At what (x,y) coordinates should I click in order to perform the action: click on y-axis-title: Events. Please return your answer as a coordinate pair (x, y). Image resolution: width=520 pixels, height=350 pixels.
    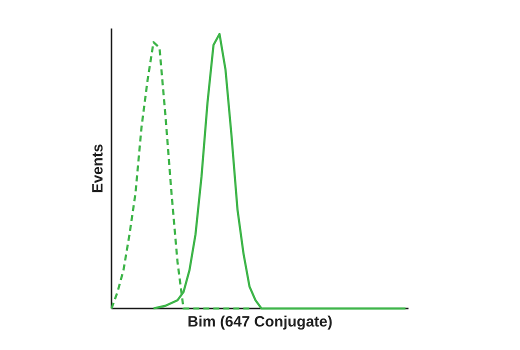
    Looking at the image, I should click on (98, 169).